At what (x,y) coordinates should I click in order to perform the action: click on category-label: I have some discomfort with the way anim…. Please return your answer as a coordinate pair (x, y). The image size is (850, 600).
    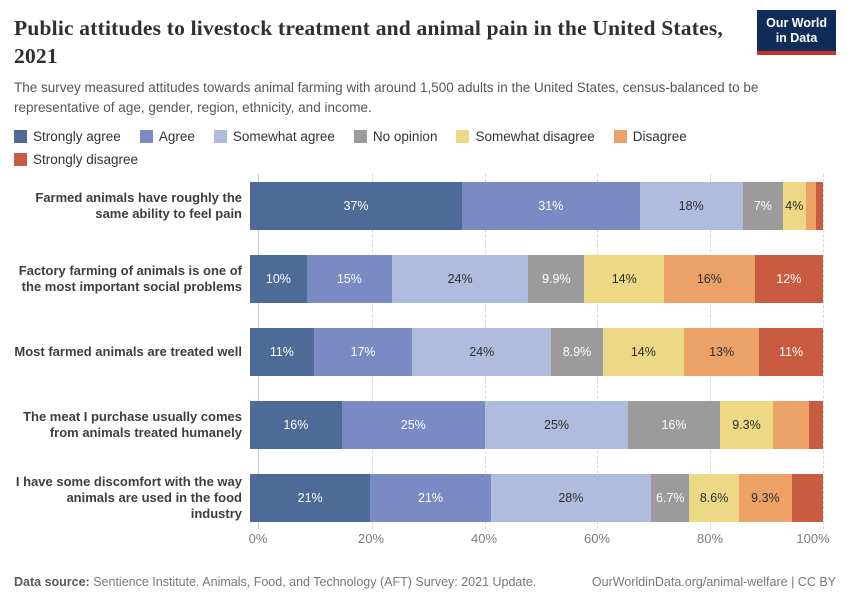
    Looking at the image, I should click on (128, 497).